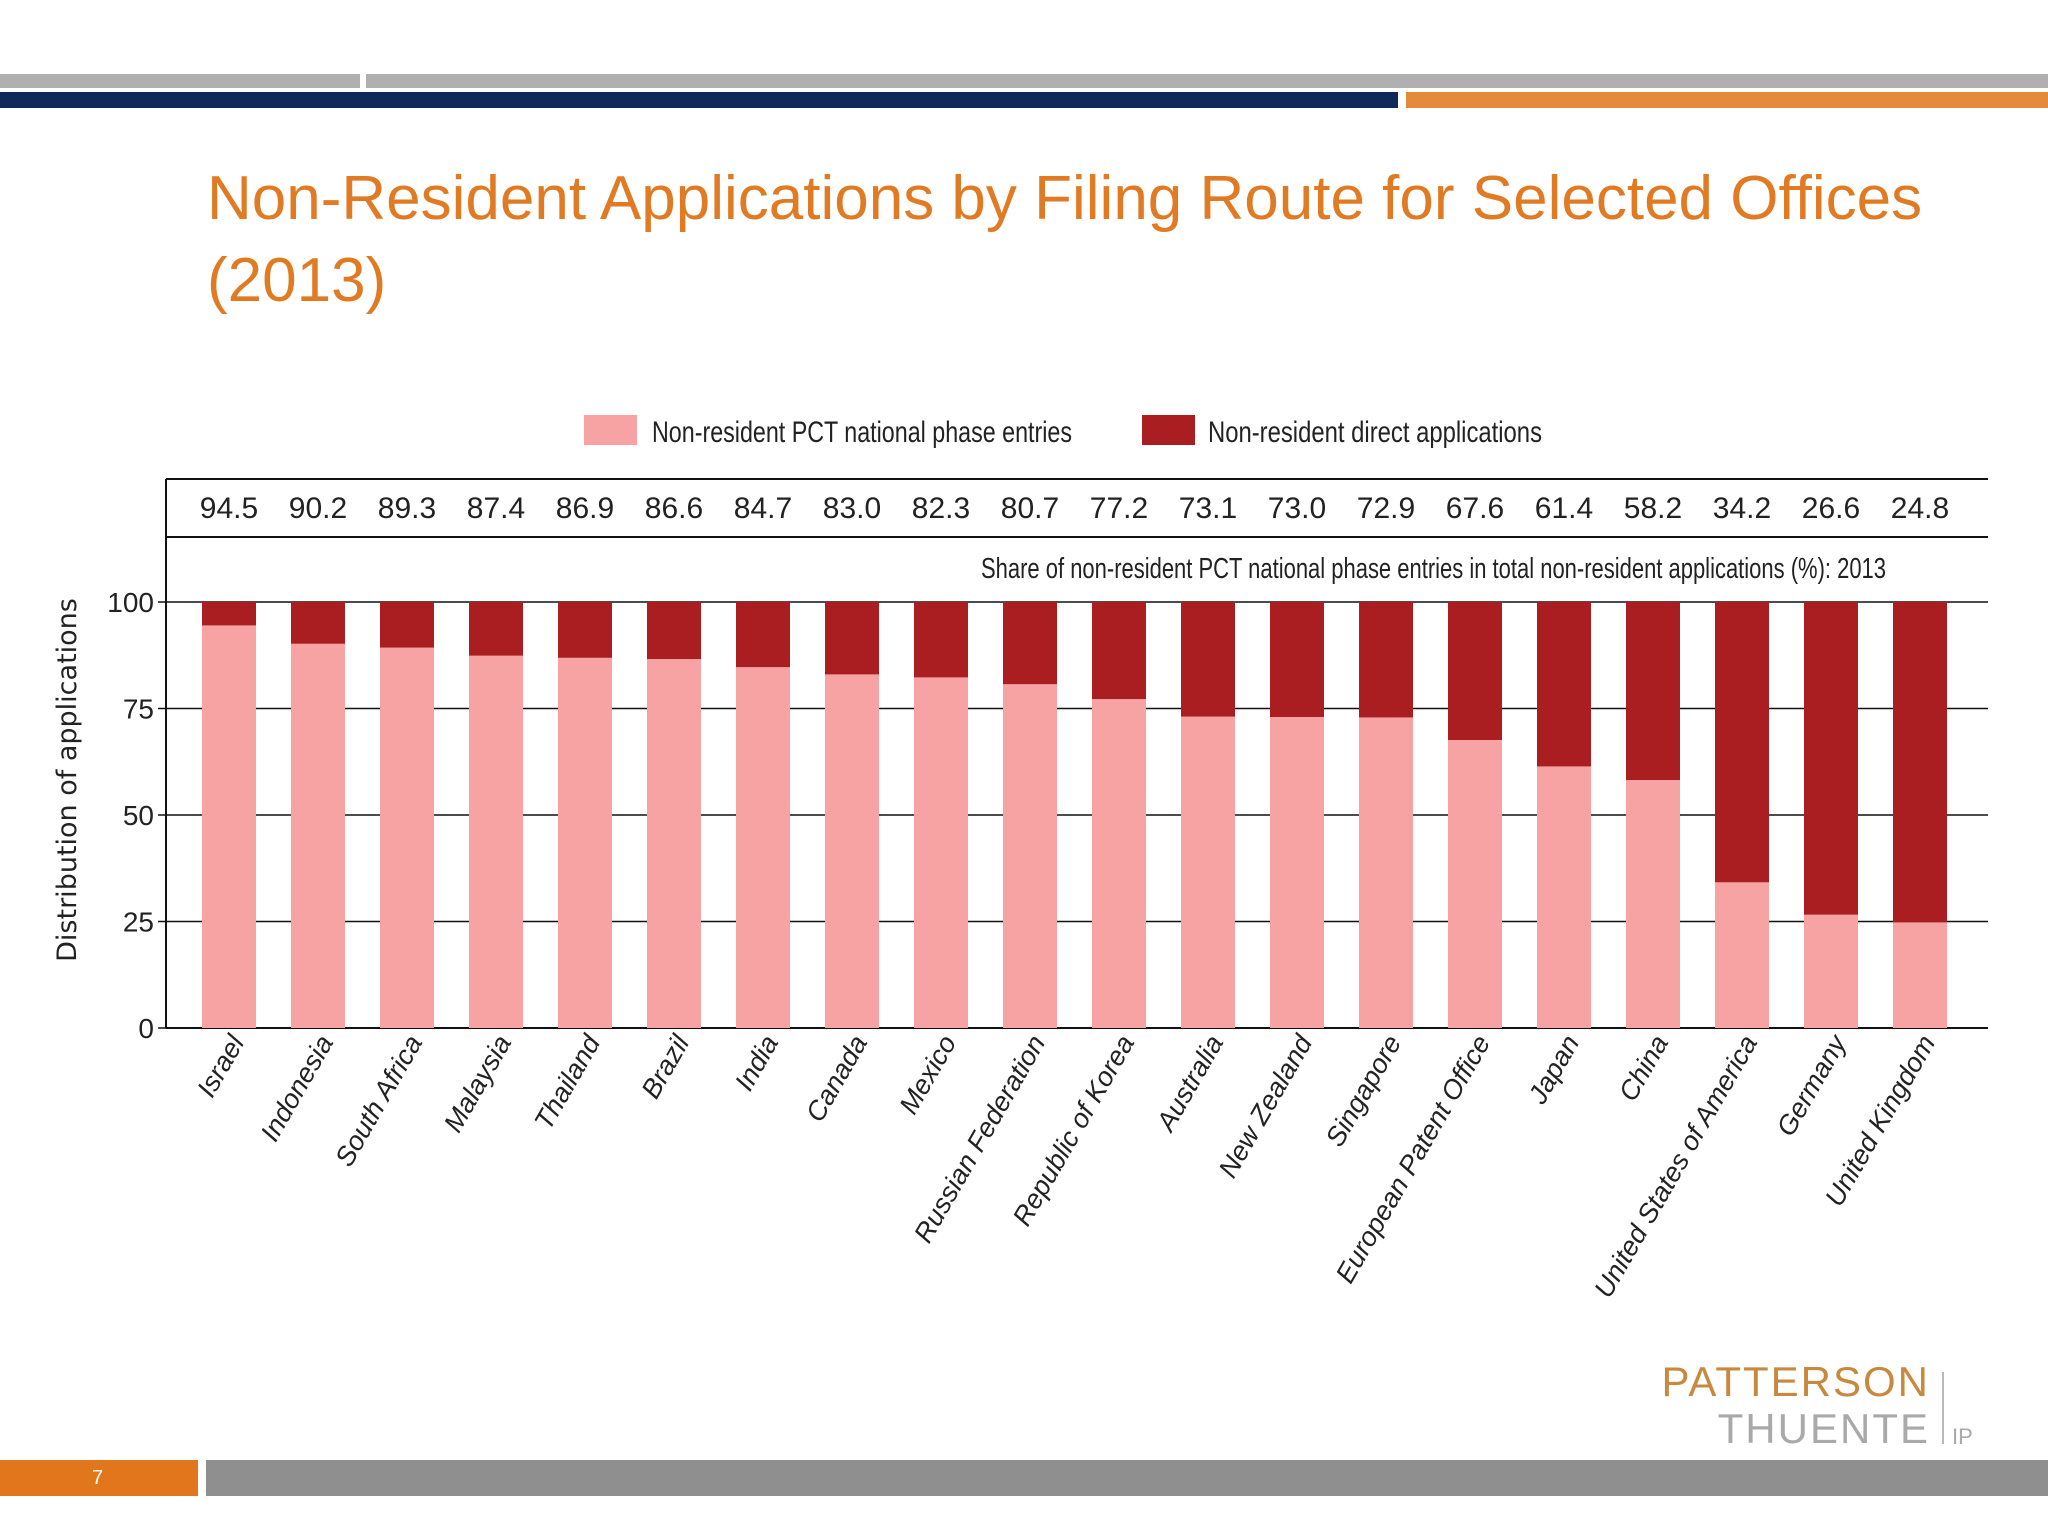 The height and width of the screenshot is (1536, 2048). What do you see at coordinates (407, 508) in the screenshot?
I see `share-value-label: 89.3` at bounding box center [407, 508].